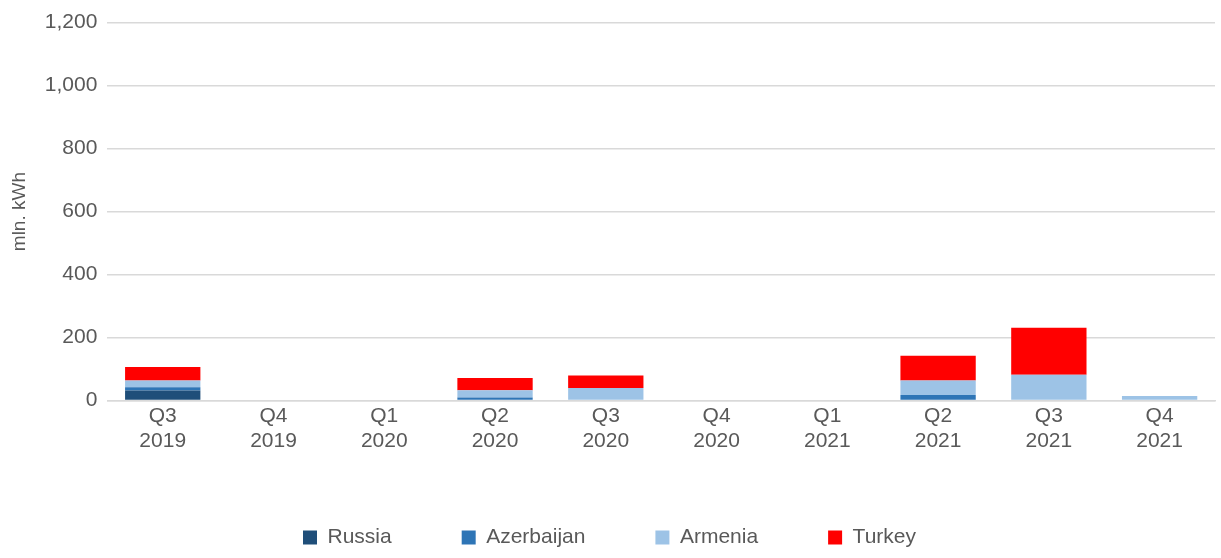 The height and width of the screenshot is (558, 1221). Describe the element at coordinates (1049, 427) in the screenshot. I see `x-tick-label: Q3 2021` at that location.